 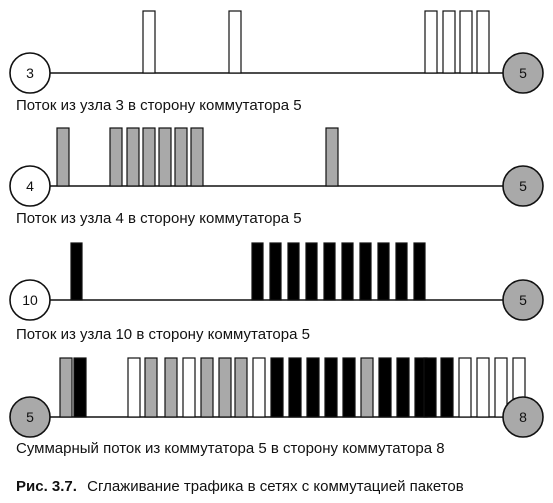 I want to click on source-node-label: 10, so click(x=30, y=300).